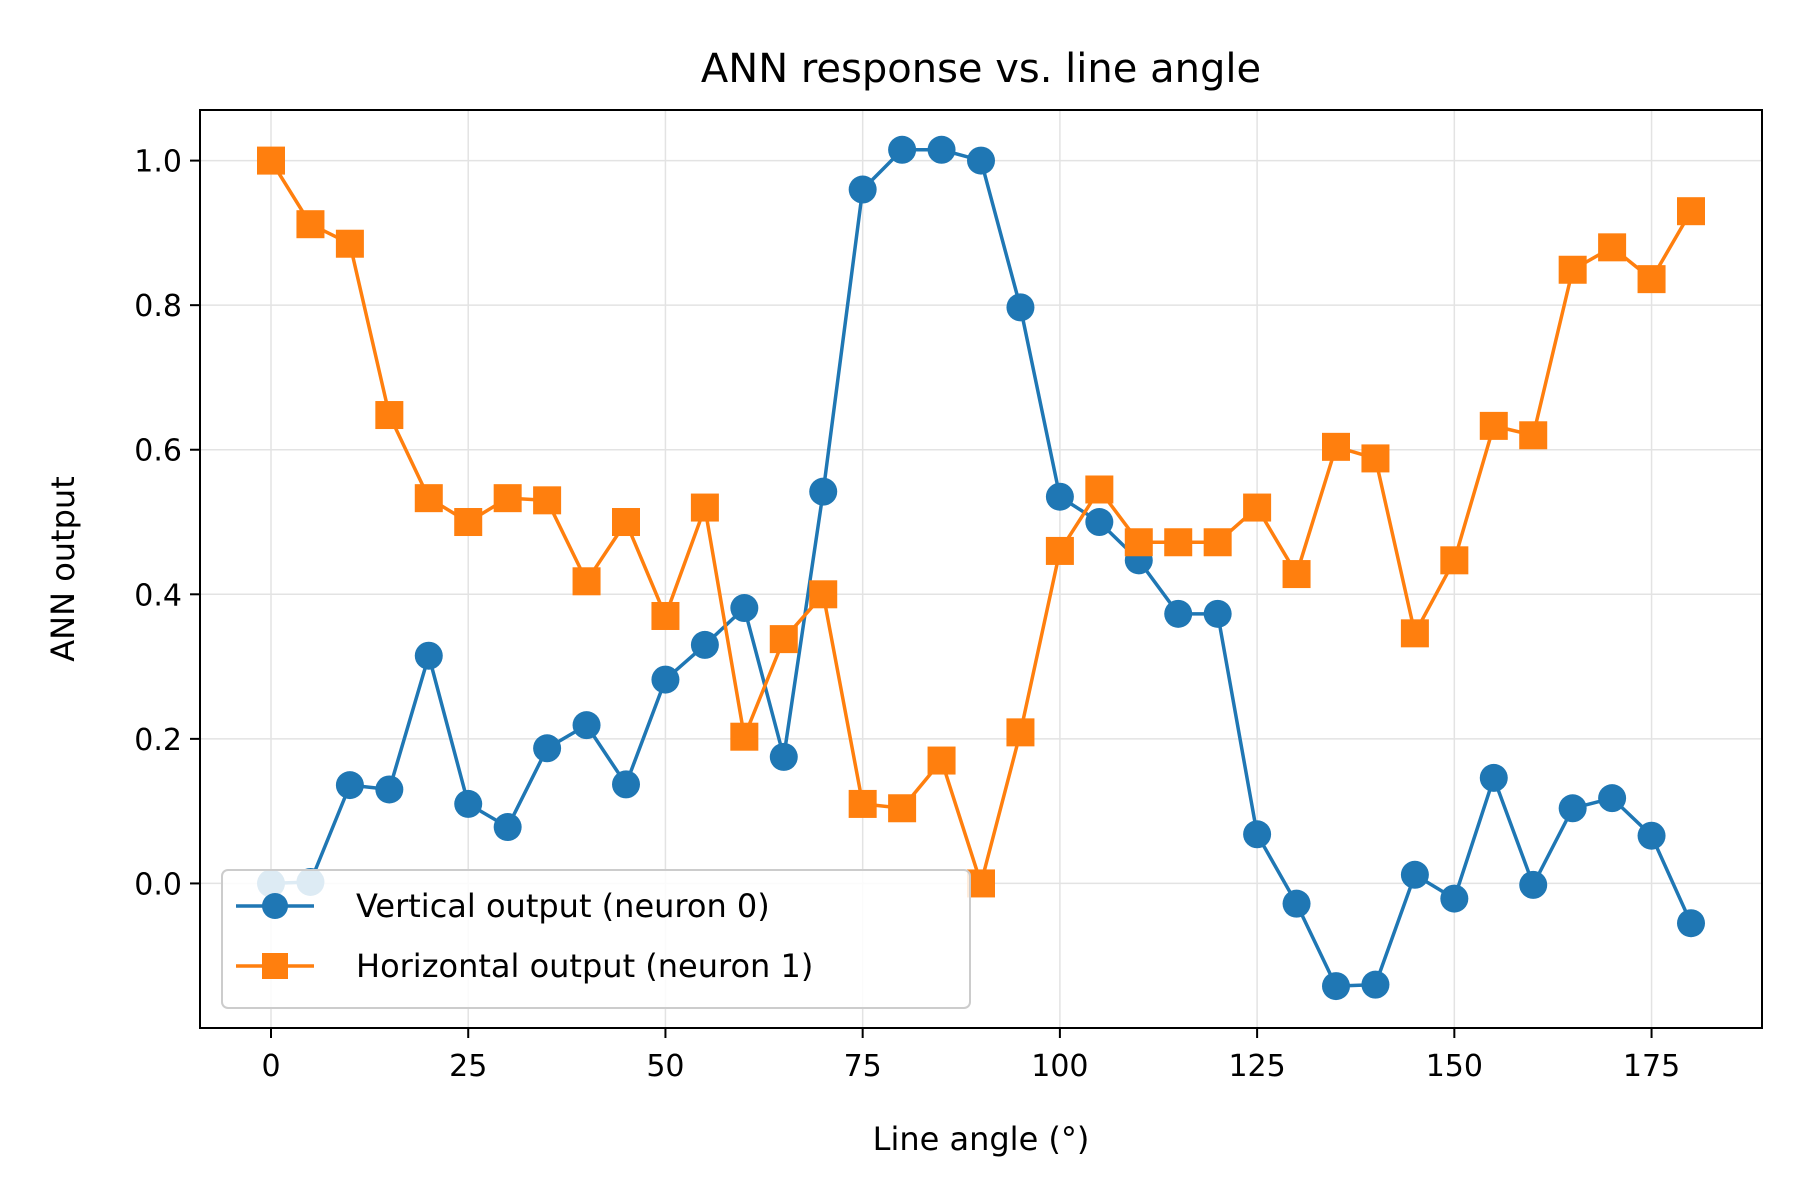  Describe the element at coordinates (158, 884) in the screenshot. I see `y-tick-label: 0.0` at that location.